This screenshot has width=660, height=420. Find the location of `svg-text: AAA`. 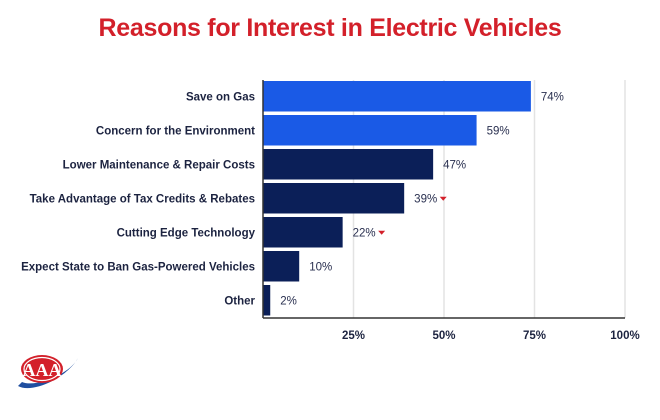

svg-text: AAA is located at coordinates (42, 370).